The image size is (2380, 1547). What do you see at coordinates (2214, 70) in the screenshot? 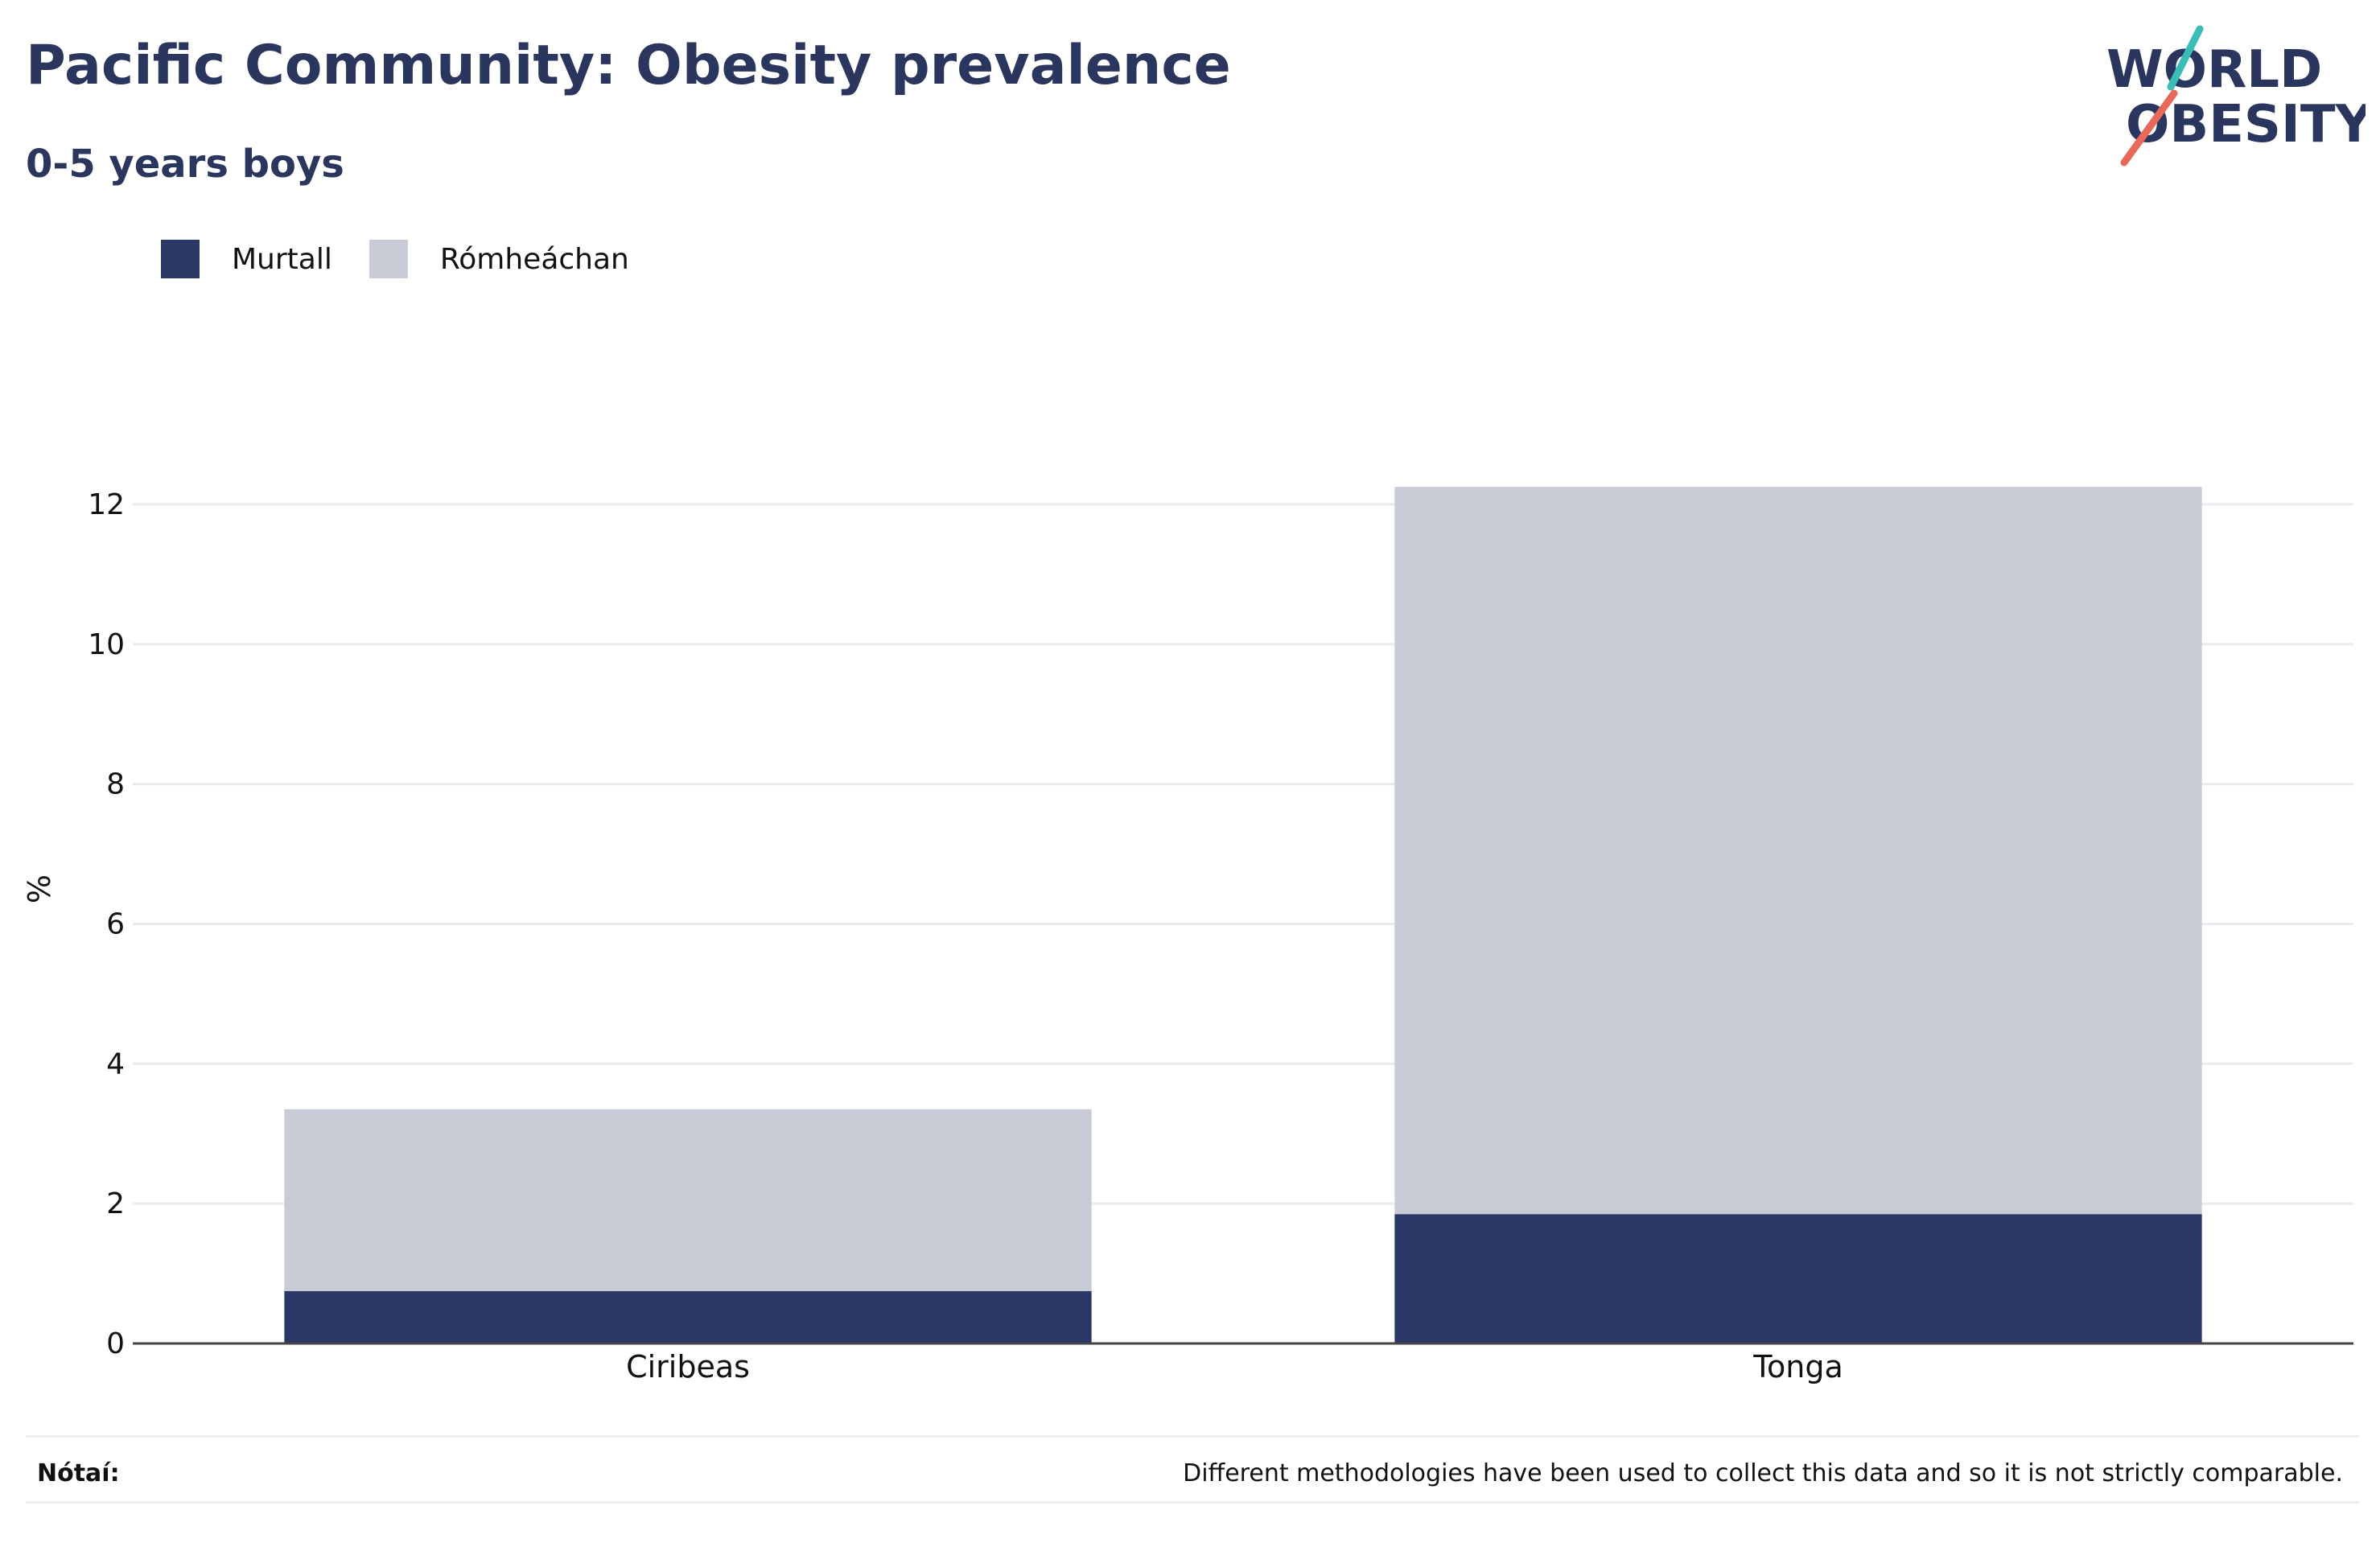
I see `logo-line-1: WORLD` at bounding box center [2214, 70].